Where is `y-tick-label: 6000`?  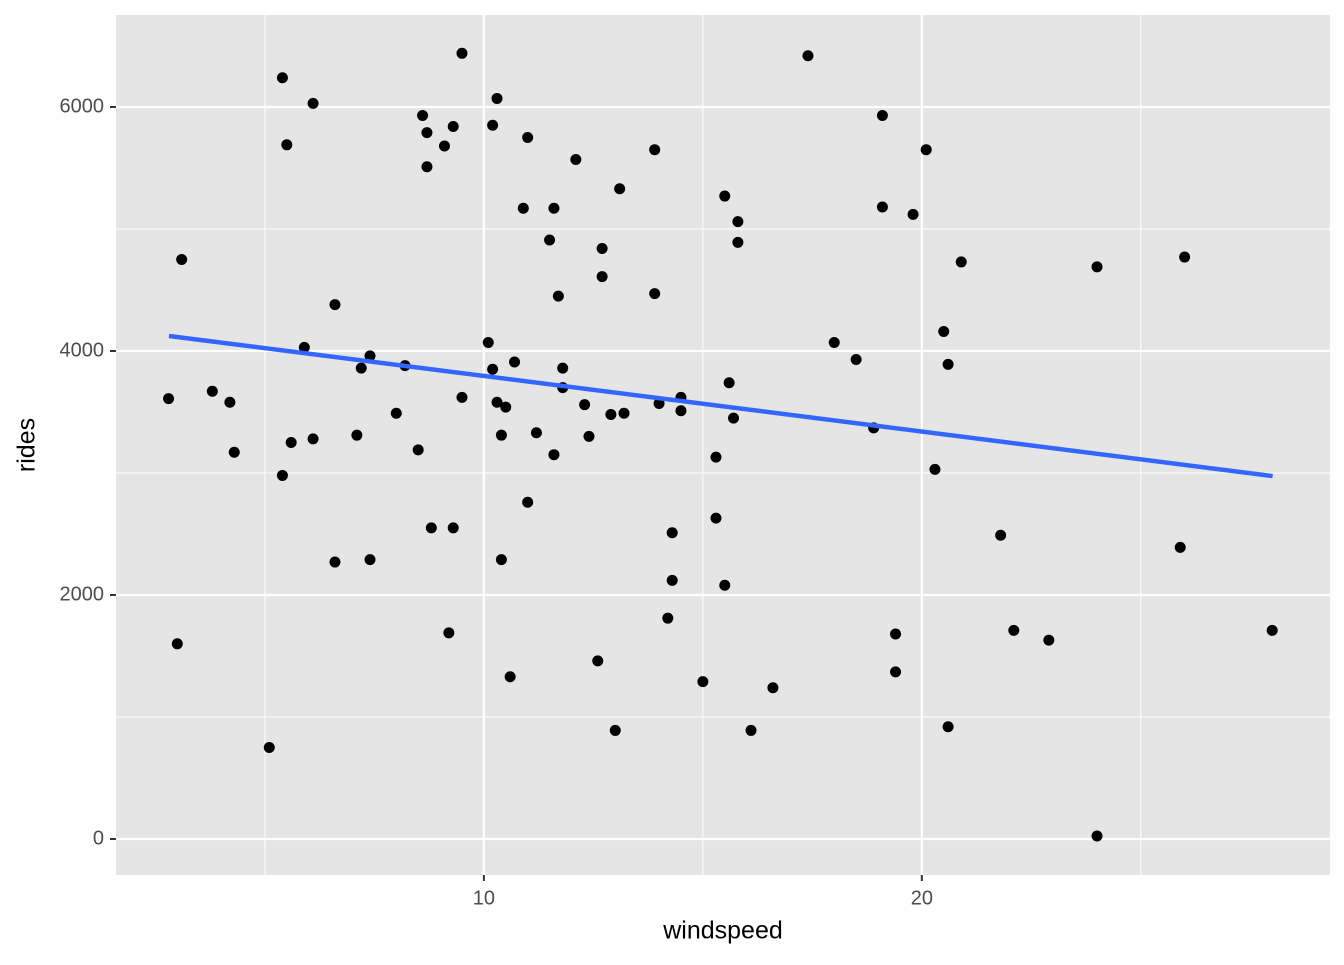
y-tick-label: 6000 is located at coordinates (82, 106).